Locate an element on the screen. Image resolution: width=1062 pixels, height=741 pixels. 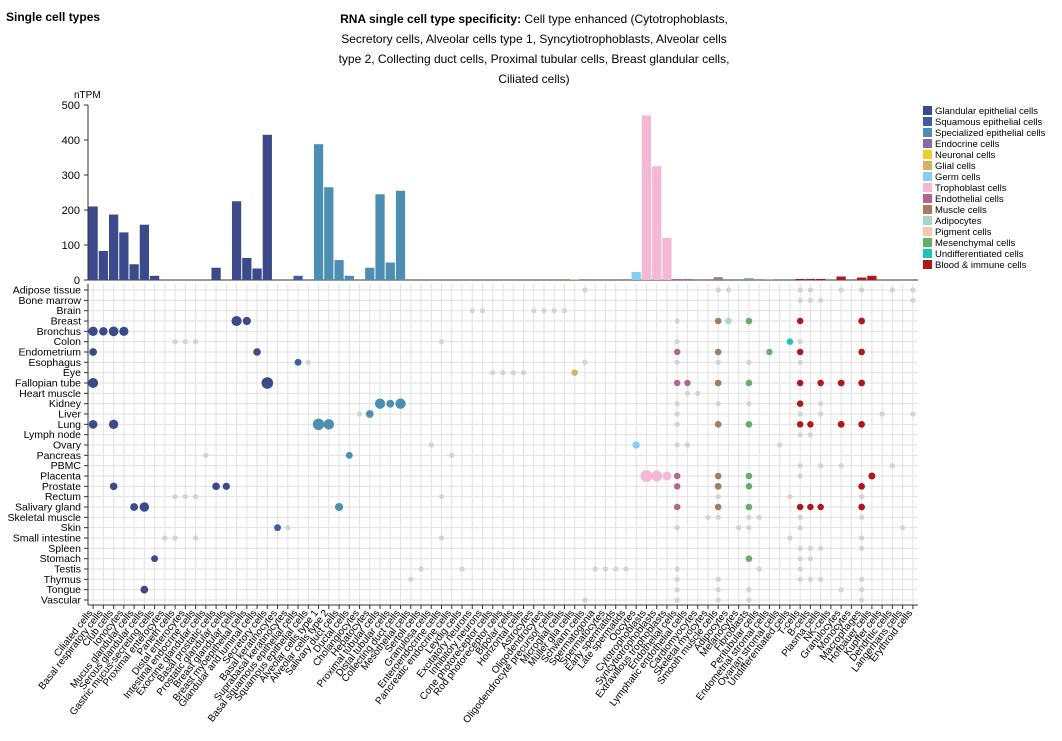
legend-label: Pigment cells is located at coordinates (963, 232).